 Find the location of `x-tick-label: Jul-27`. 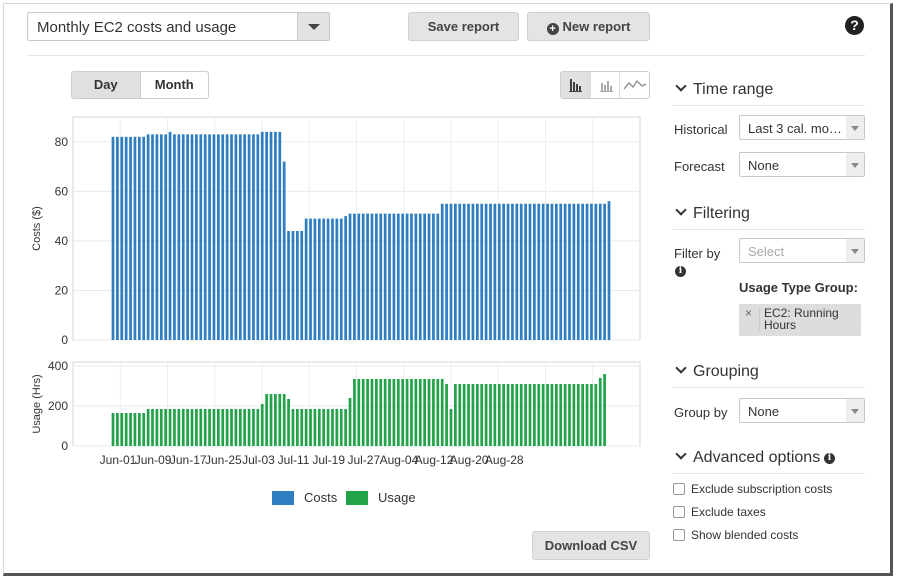

x-tick-label: Jul-27 is located at coordinates (363, 460).